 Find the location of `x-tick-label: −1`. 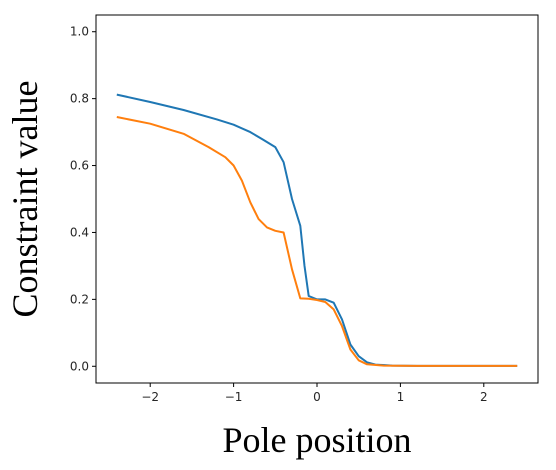

x-tick-label: −1 is located at coordinates (234, 397).